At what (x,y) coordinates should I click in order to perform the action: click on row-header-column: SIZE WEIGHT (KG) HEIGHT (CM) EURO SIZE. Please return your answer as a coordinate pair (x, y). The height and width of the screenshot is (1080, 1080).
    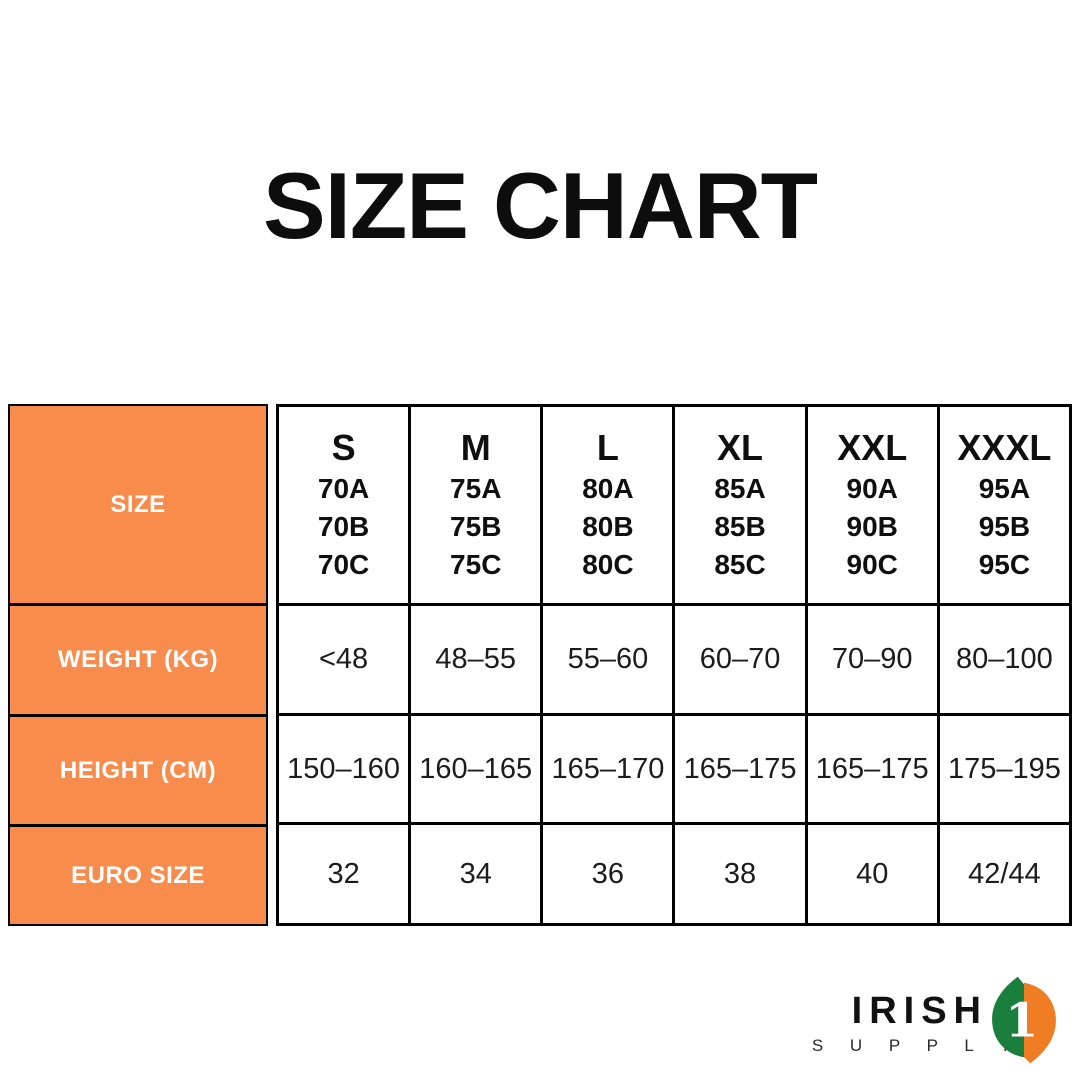
    Looking at the image, I should click on (138, 665).